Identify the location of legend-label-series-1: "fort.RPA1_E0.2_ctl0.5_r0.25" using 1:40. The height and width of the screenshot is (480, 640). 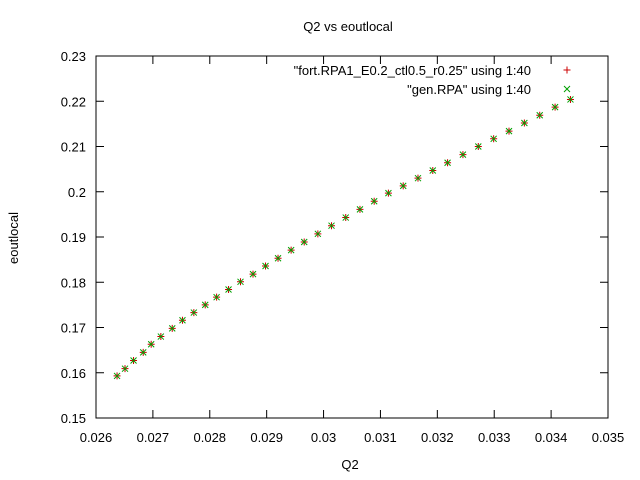
(412, 70).